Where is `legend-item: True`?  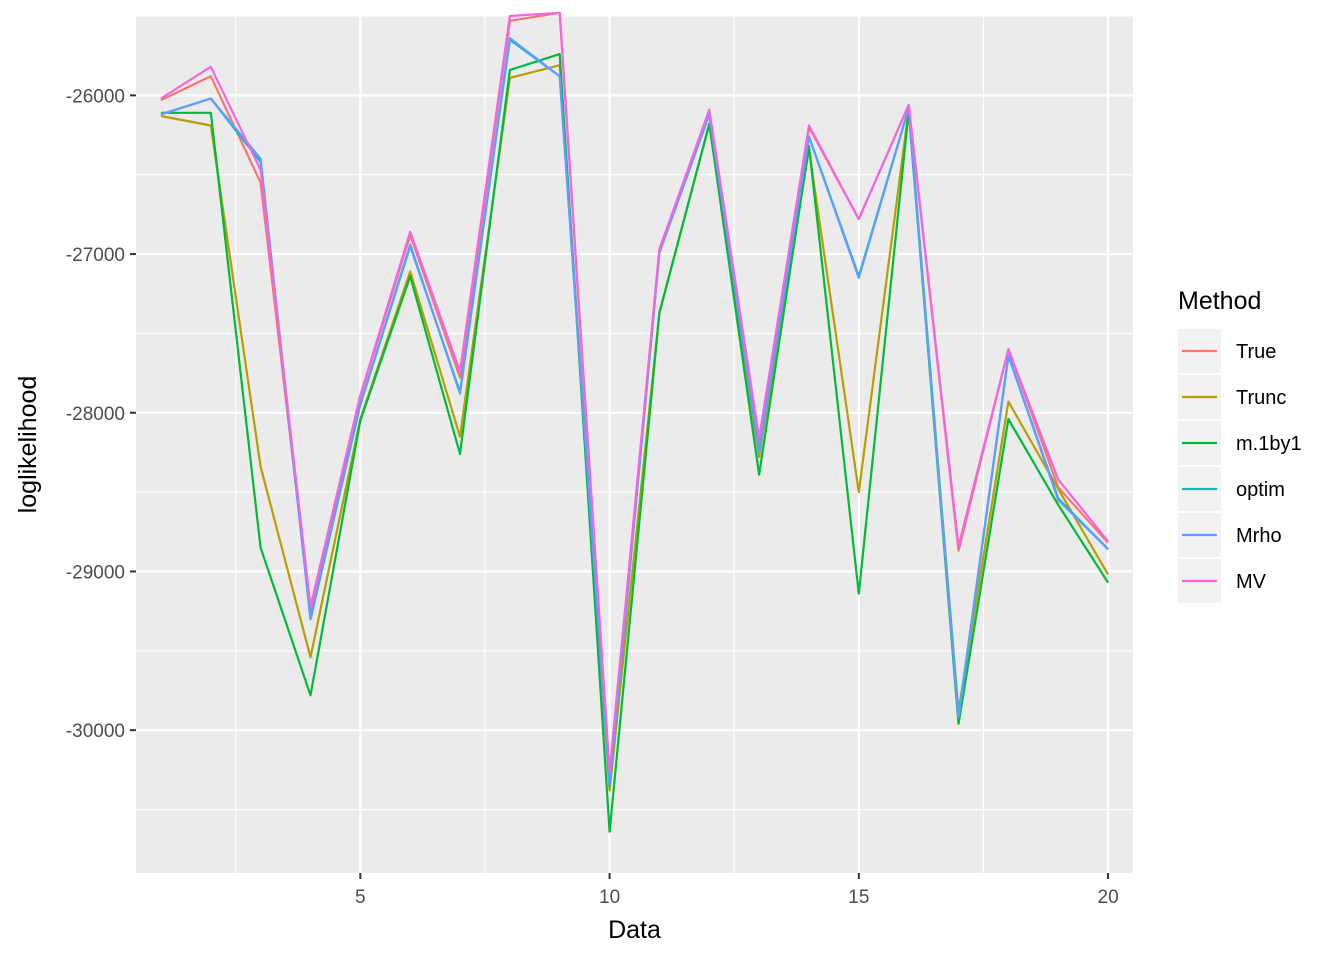
legend-item: True is located at coordinates (1227, 351).